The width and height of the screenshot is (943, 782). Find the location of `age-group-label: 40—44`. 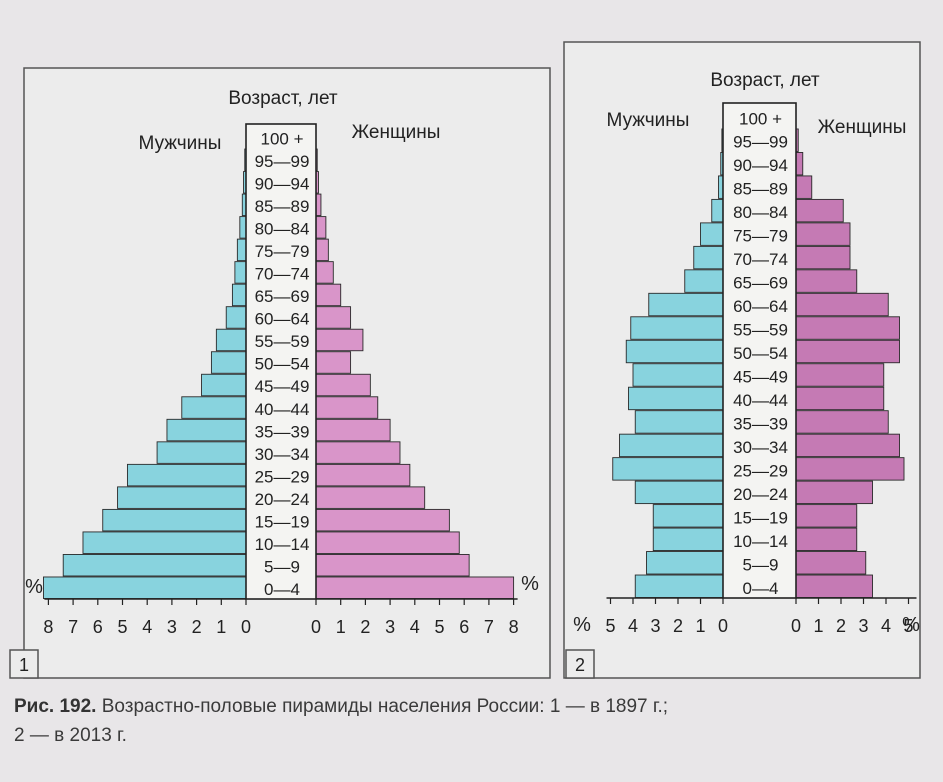

age-group-label: 40—44 is located at coordinates (760, 400).